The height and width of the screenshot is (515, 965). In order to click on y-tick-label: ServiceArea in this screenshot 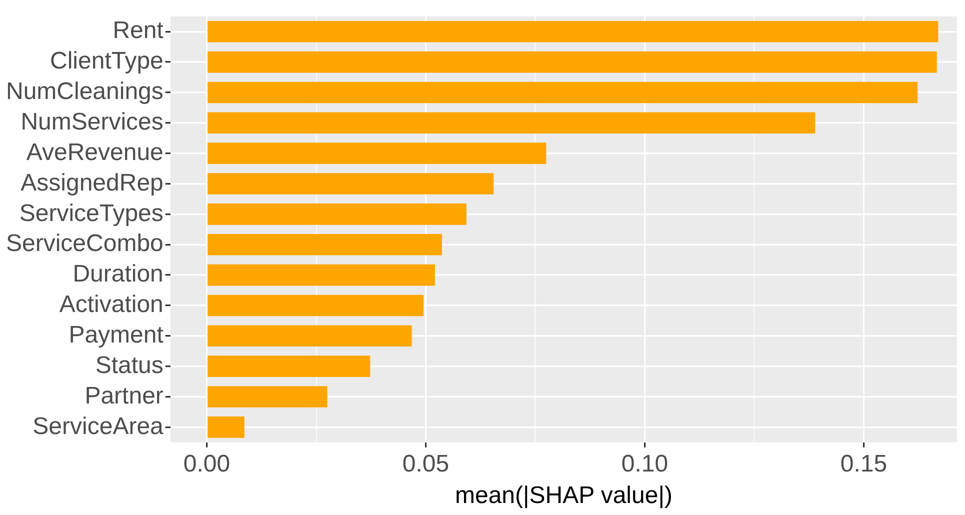, I will do `click(98, 426)`.